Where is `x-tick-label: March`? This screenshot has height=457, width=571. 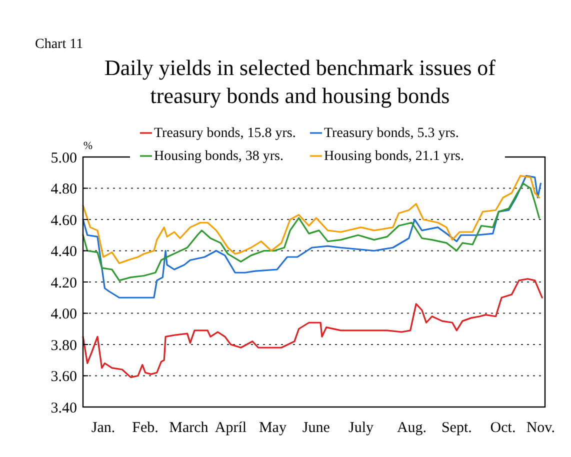 x-tick-label: March is located at coordinates (189, 428).